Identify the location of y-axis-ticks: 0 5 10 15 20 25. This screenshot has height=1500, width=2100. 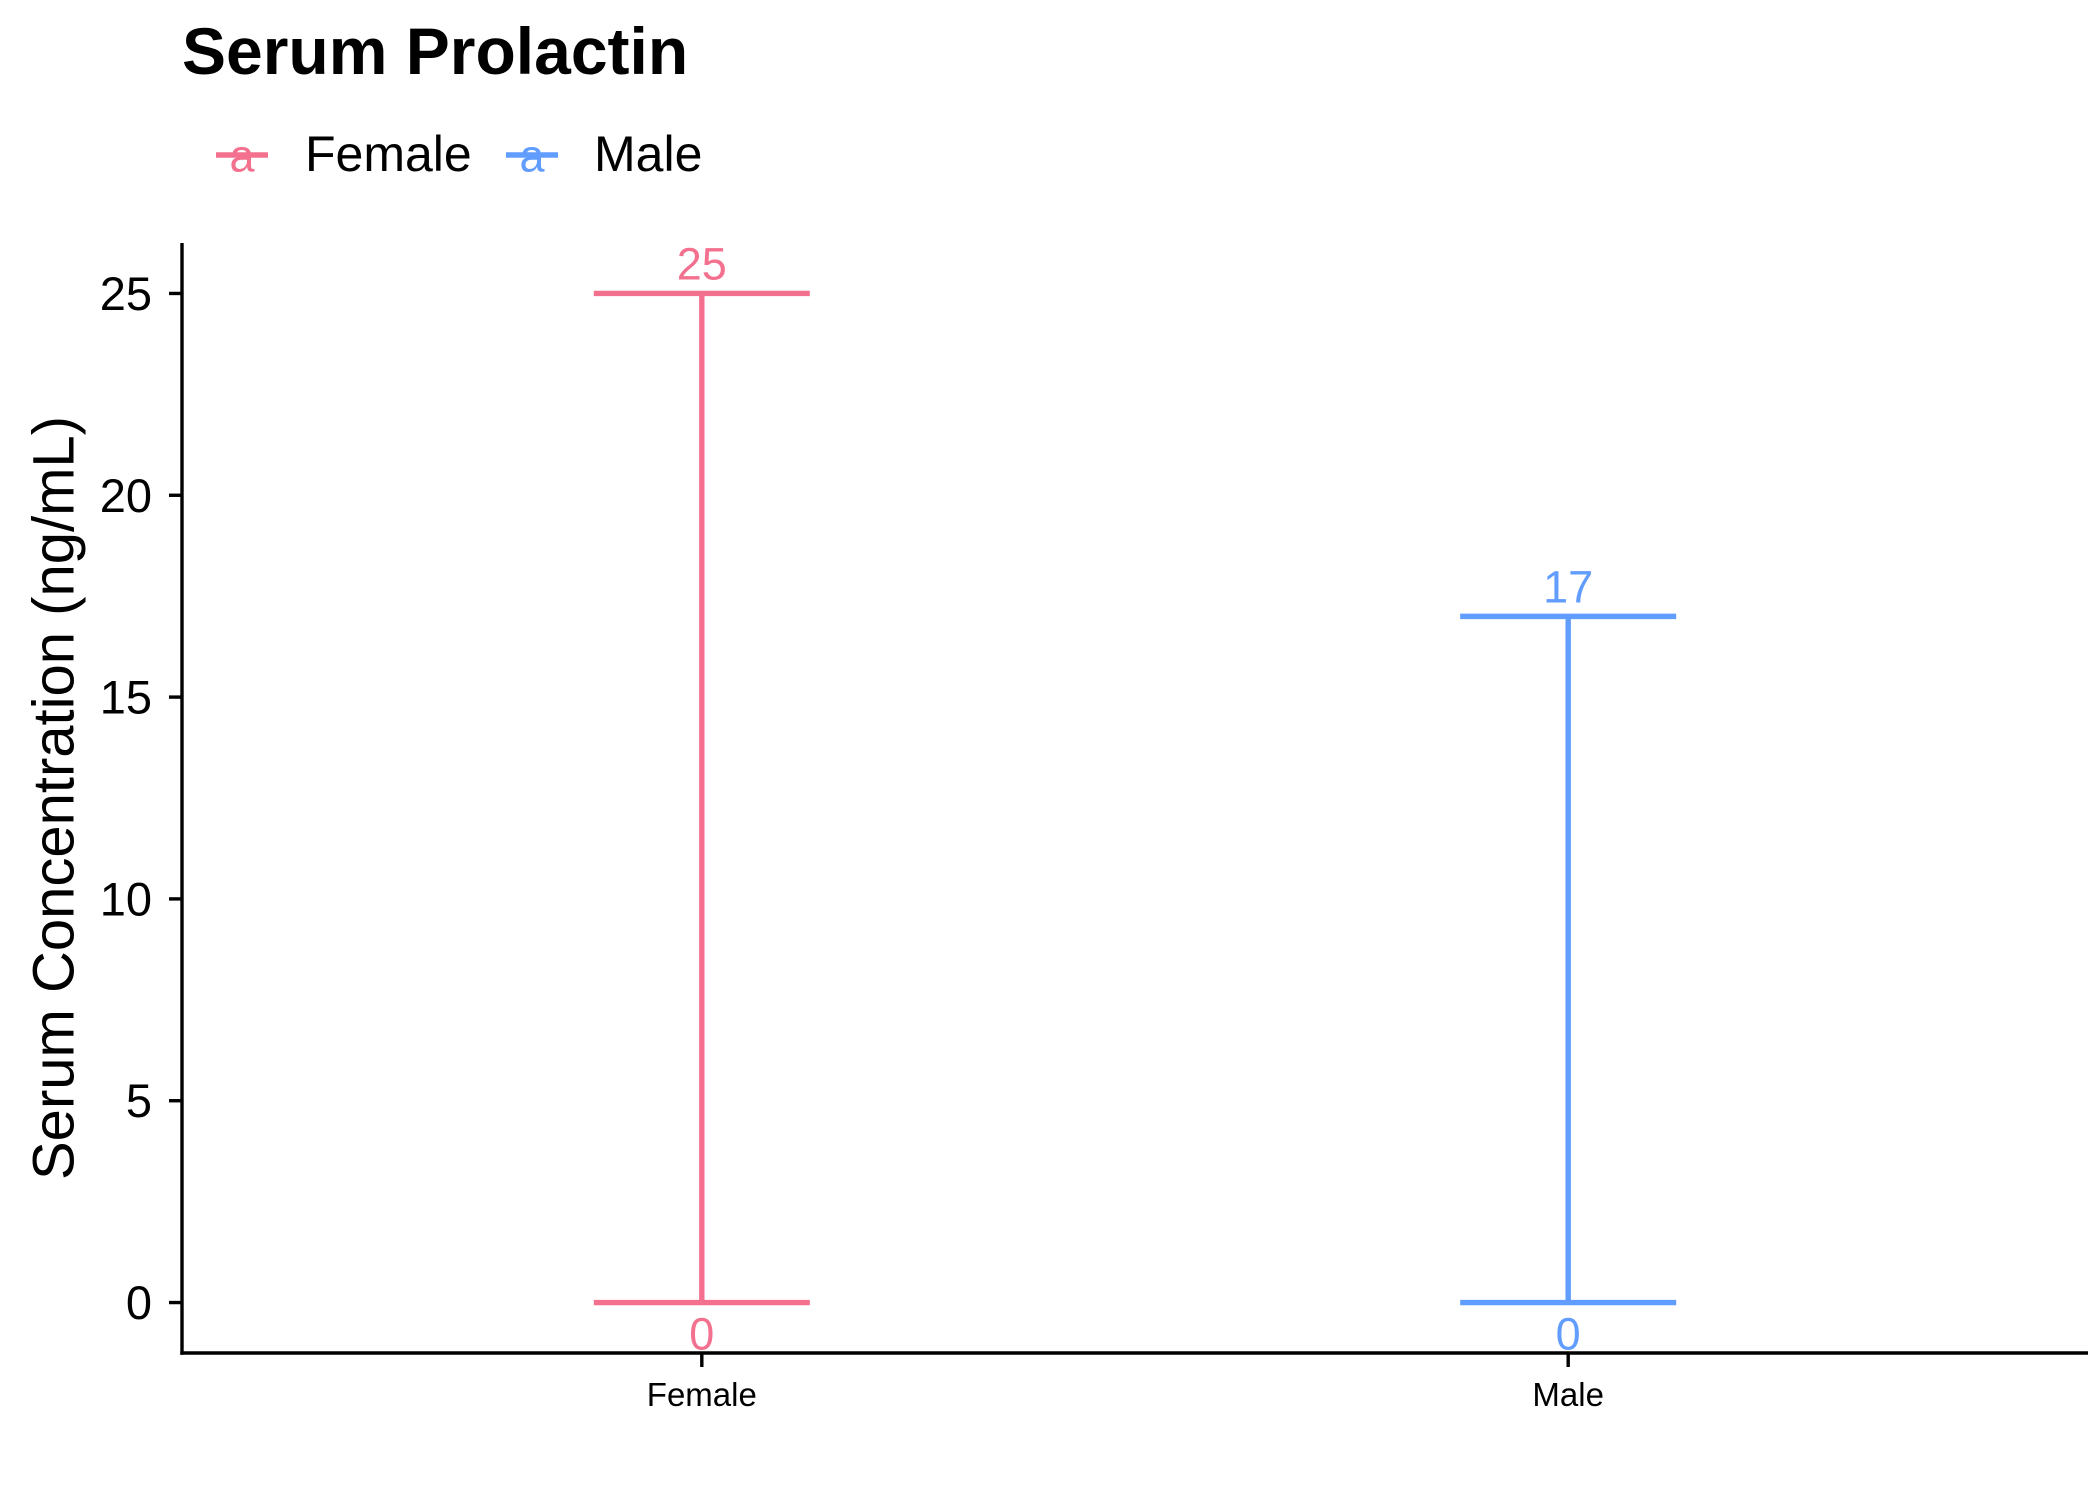
(141, 798).